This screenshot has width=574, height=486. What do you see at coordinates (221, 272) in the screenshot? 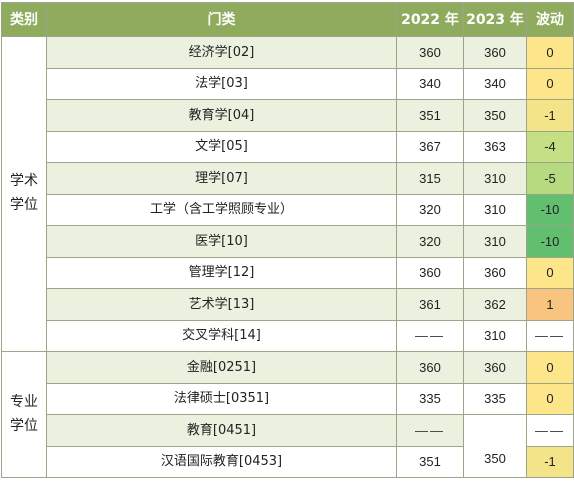
I see `subject-cell: 管理学[12]` at bounding box center [221, 272].